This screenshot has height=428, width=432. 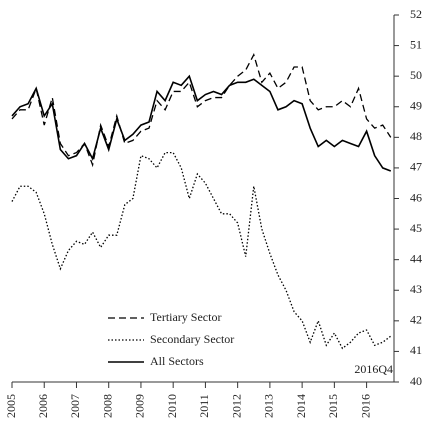 I want to click on x-tick-label: 2011, so click(x=204, y=406).